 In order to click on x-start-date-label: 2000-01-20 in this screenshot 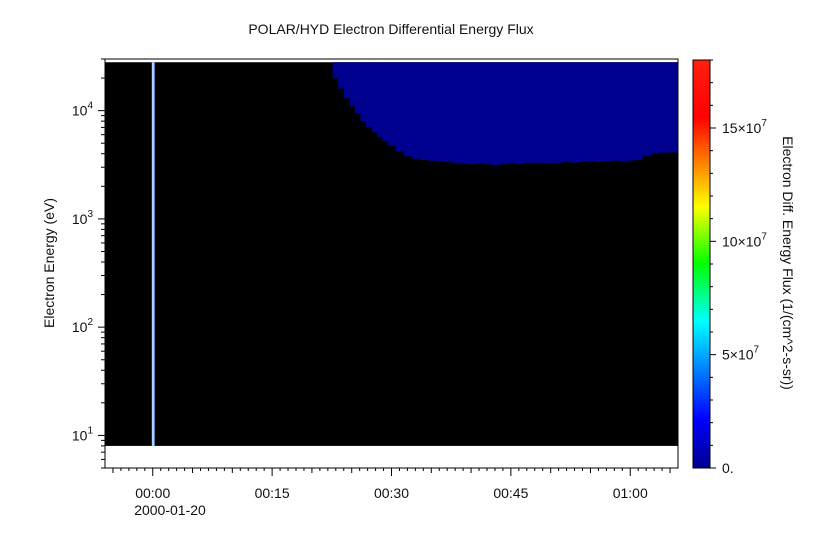, I will do `click(170, 510)`.